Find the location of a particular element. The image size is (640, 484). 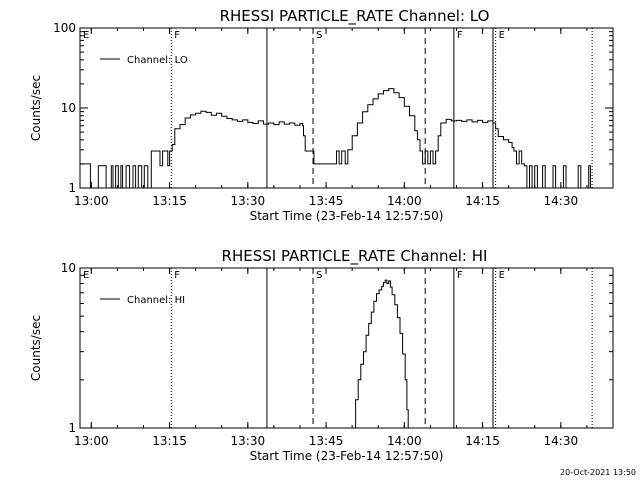

panel1-y-tick-label: 1 is located at coordinates (72, 188).